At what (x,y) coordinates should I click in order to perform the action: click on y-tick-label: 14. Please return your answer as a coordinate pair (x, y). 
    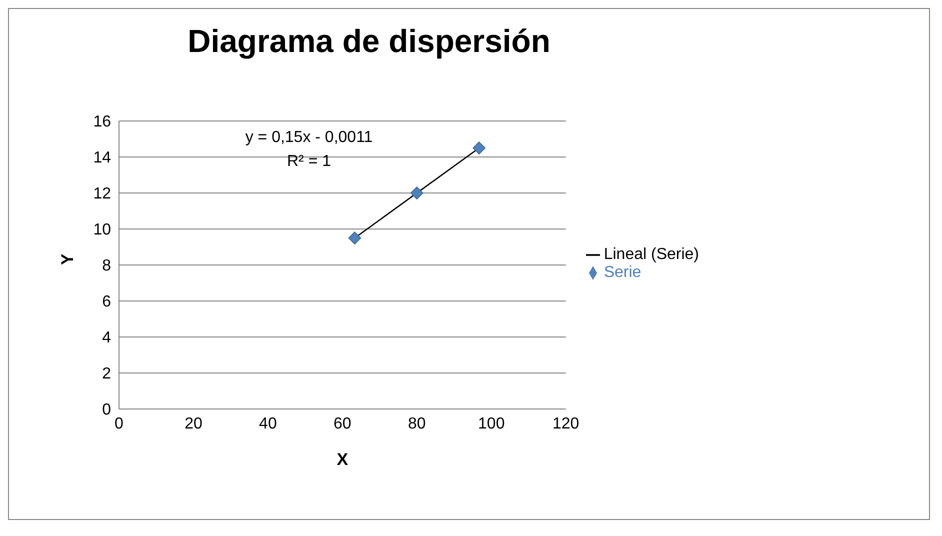
    Looking at the image, I should click on (102, 158).